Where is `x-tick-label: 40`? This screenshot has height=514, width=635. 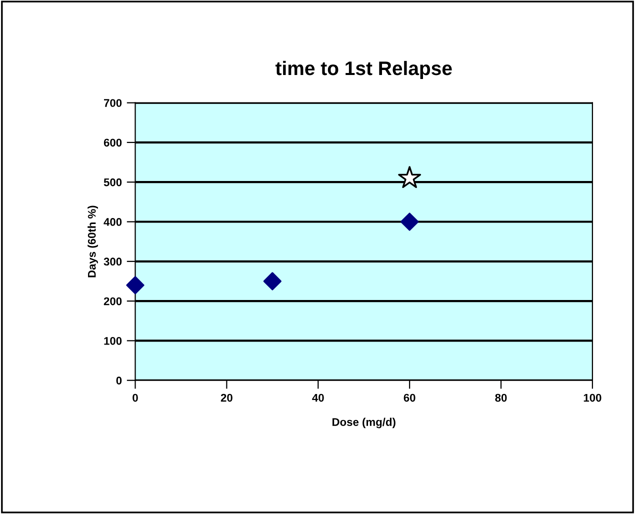 x-tick-label: 40 is located at coordinates (318, 398).